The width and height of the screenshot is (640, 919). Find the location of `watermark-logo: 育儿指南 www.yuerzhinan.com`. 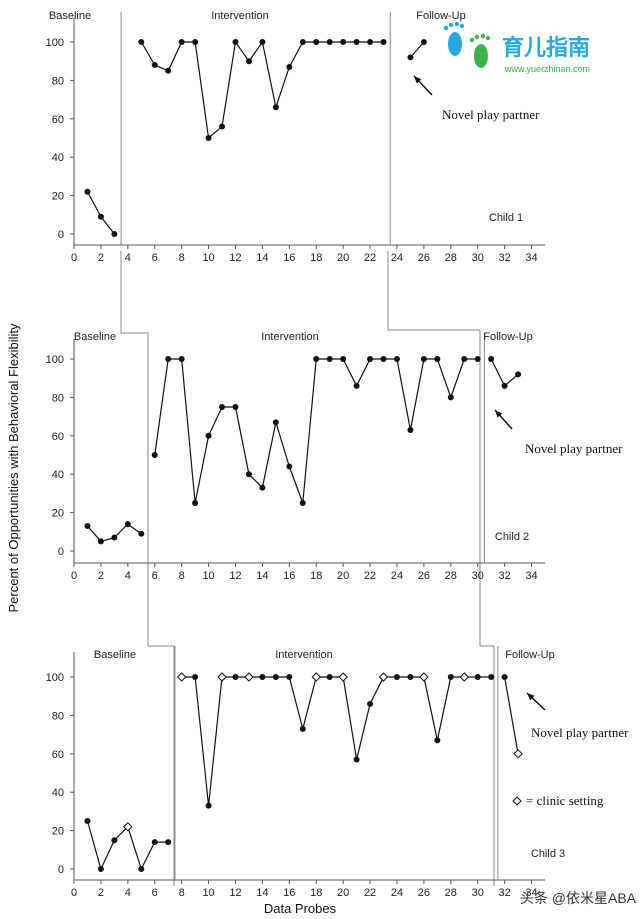

watermark-logo: 育儿指南 www.yuerzhinan.com is located at coordinates (516, 47).